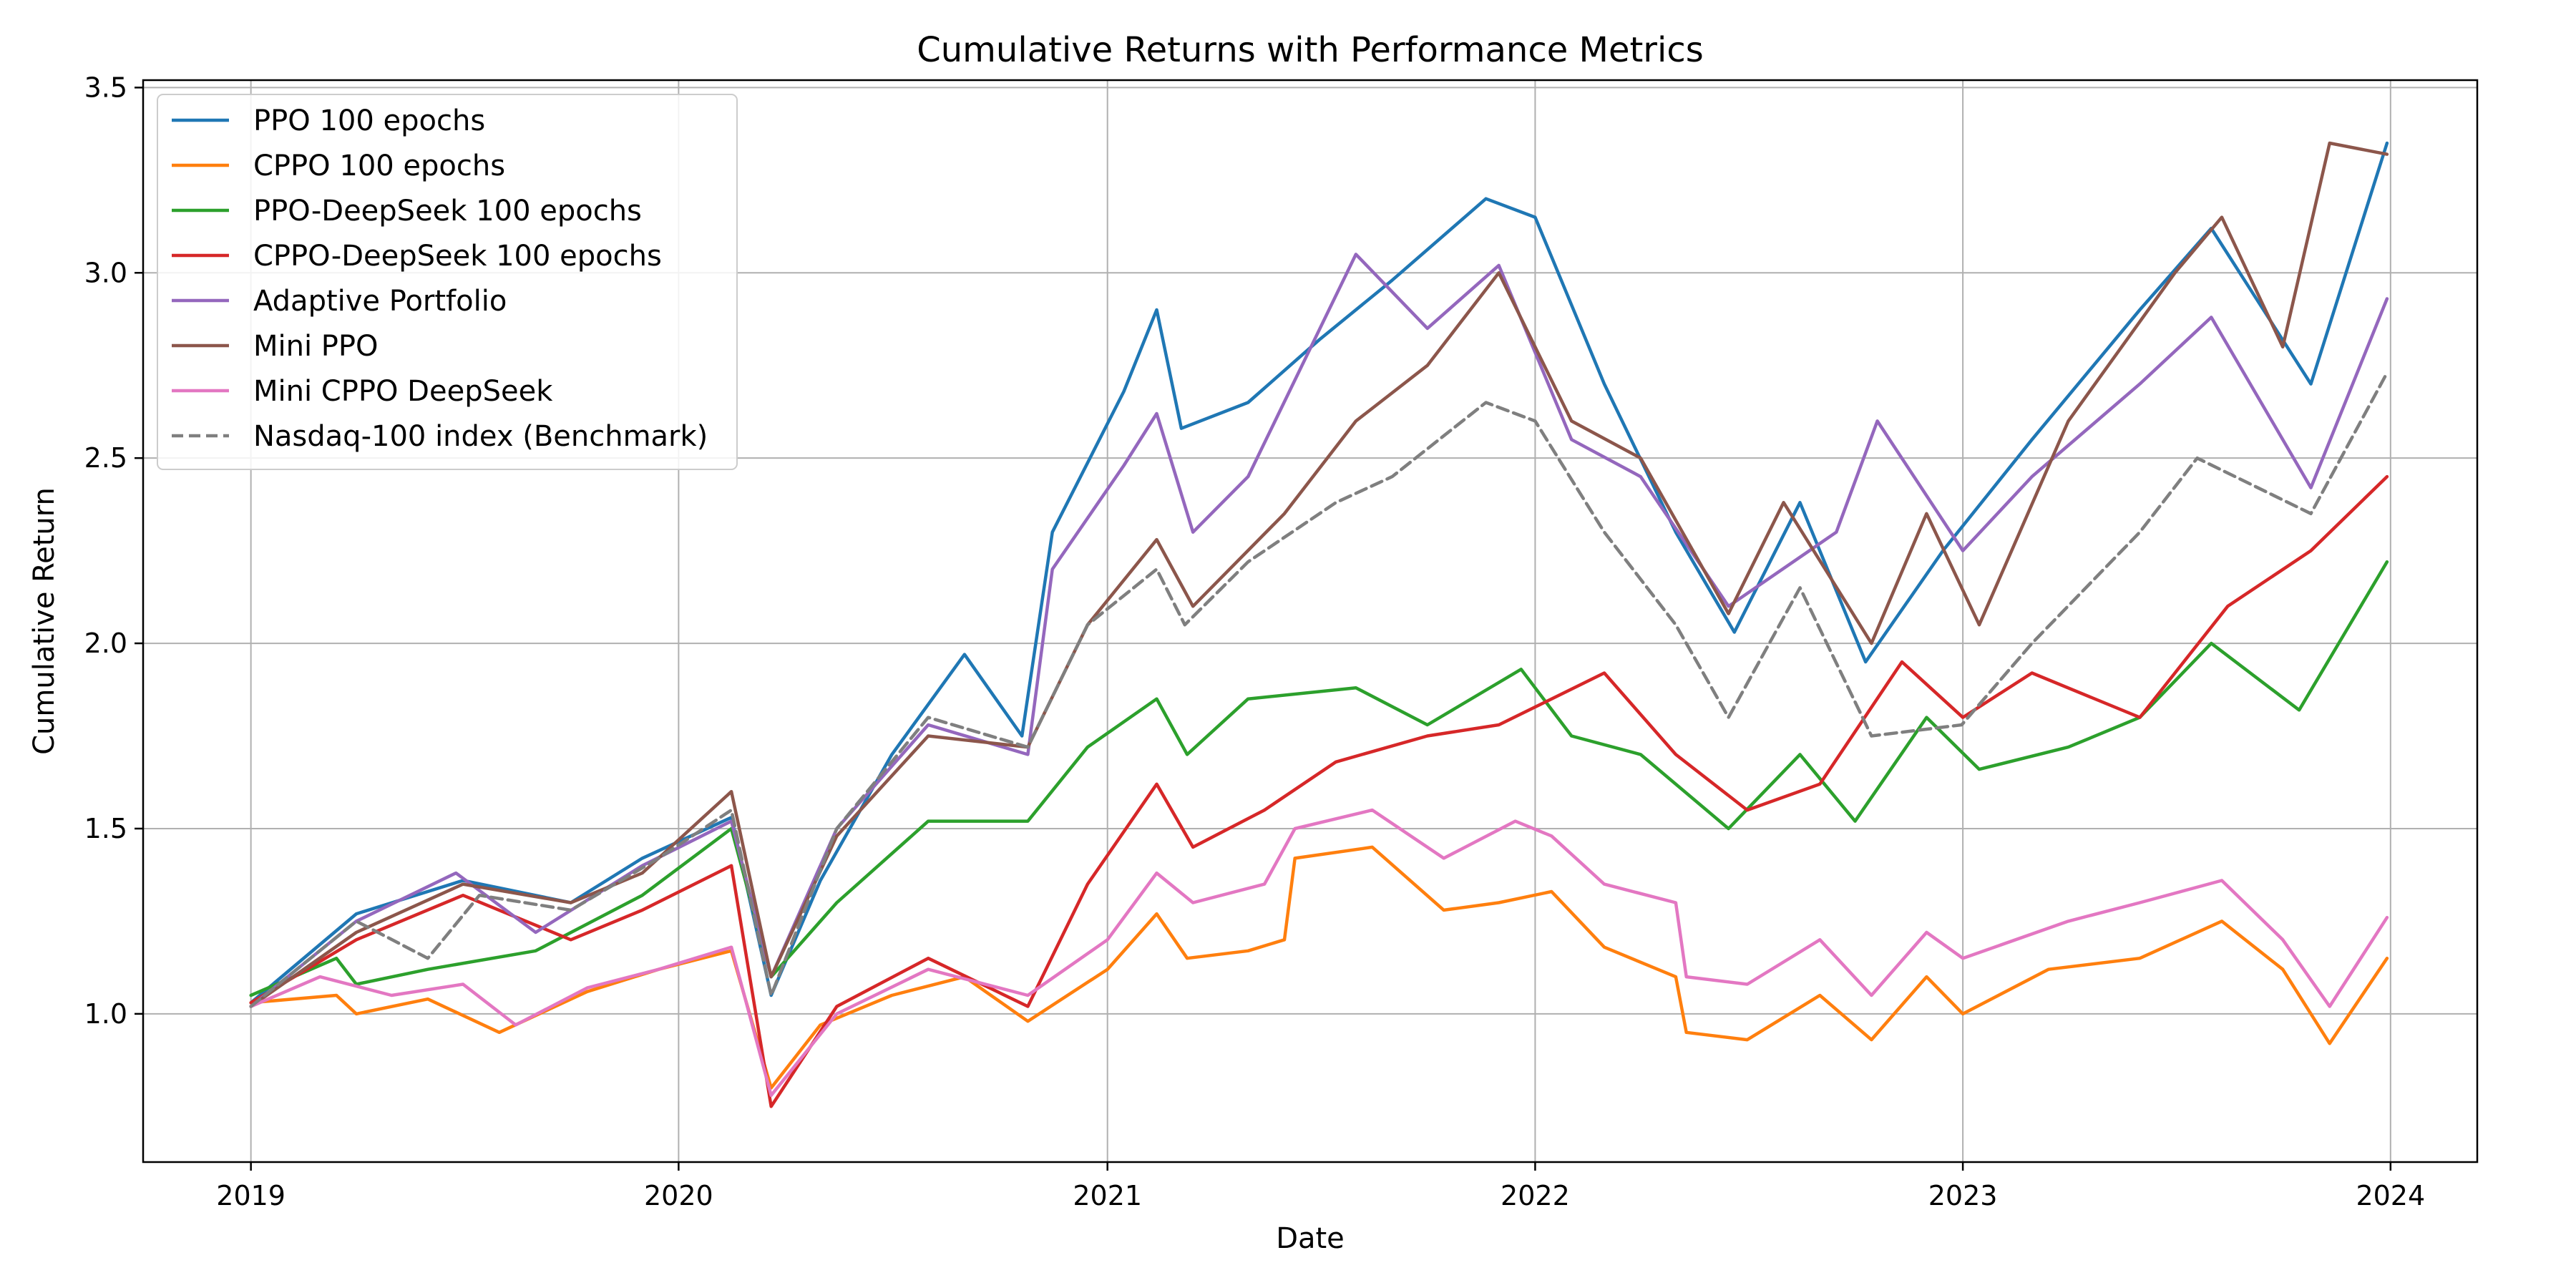 The image size is (2576, 1288). I want to click on x-tick-label: 2020, so click(678, 1195).